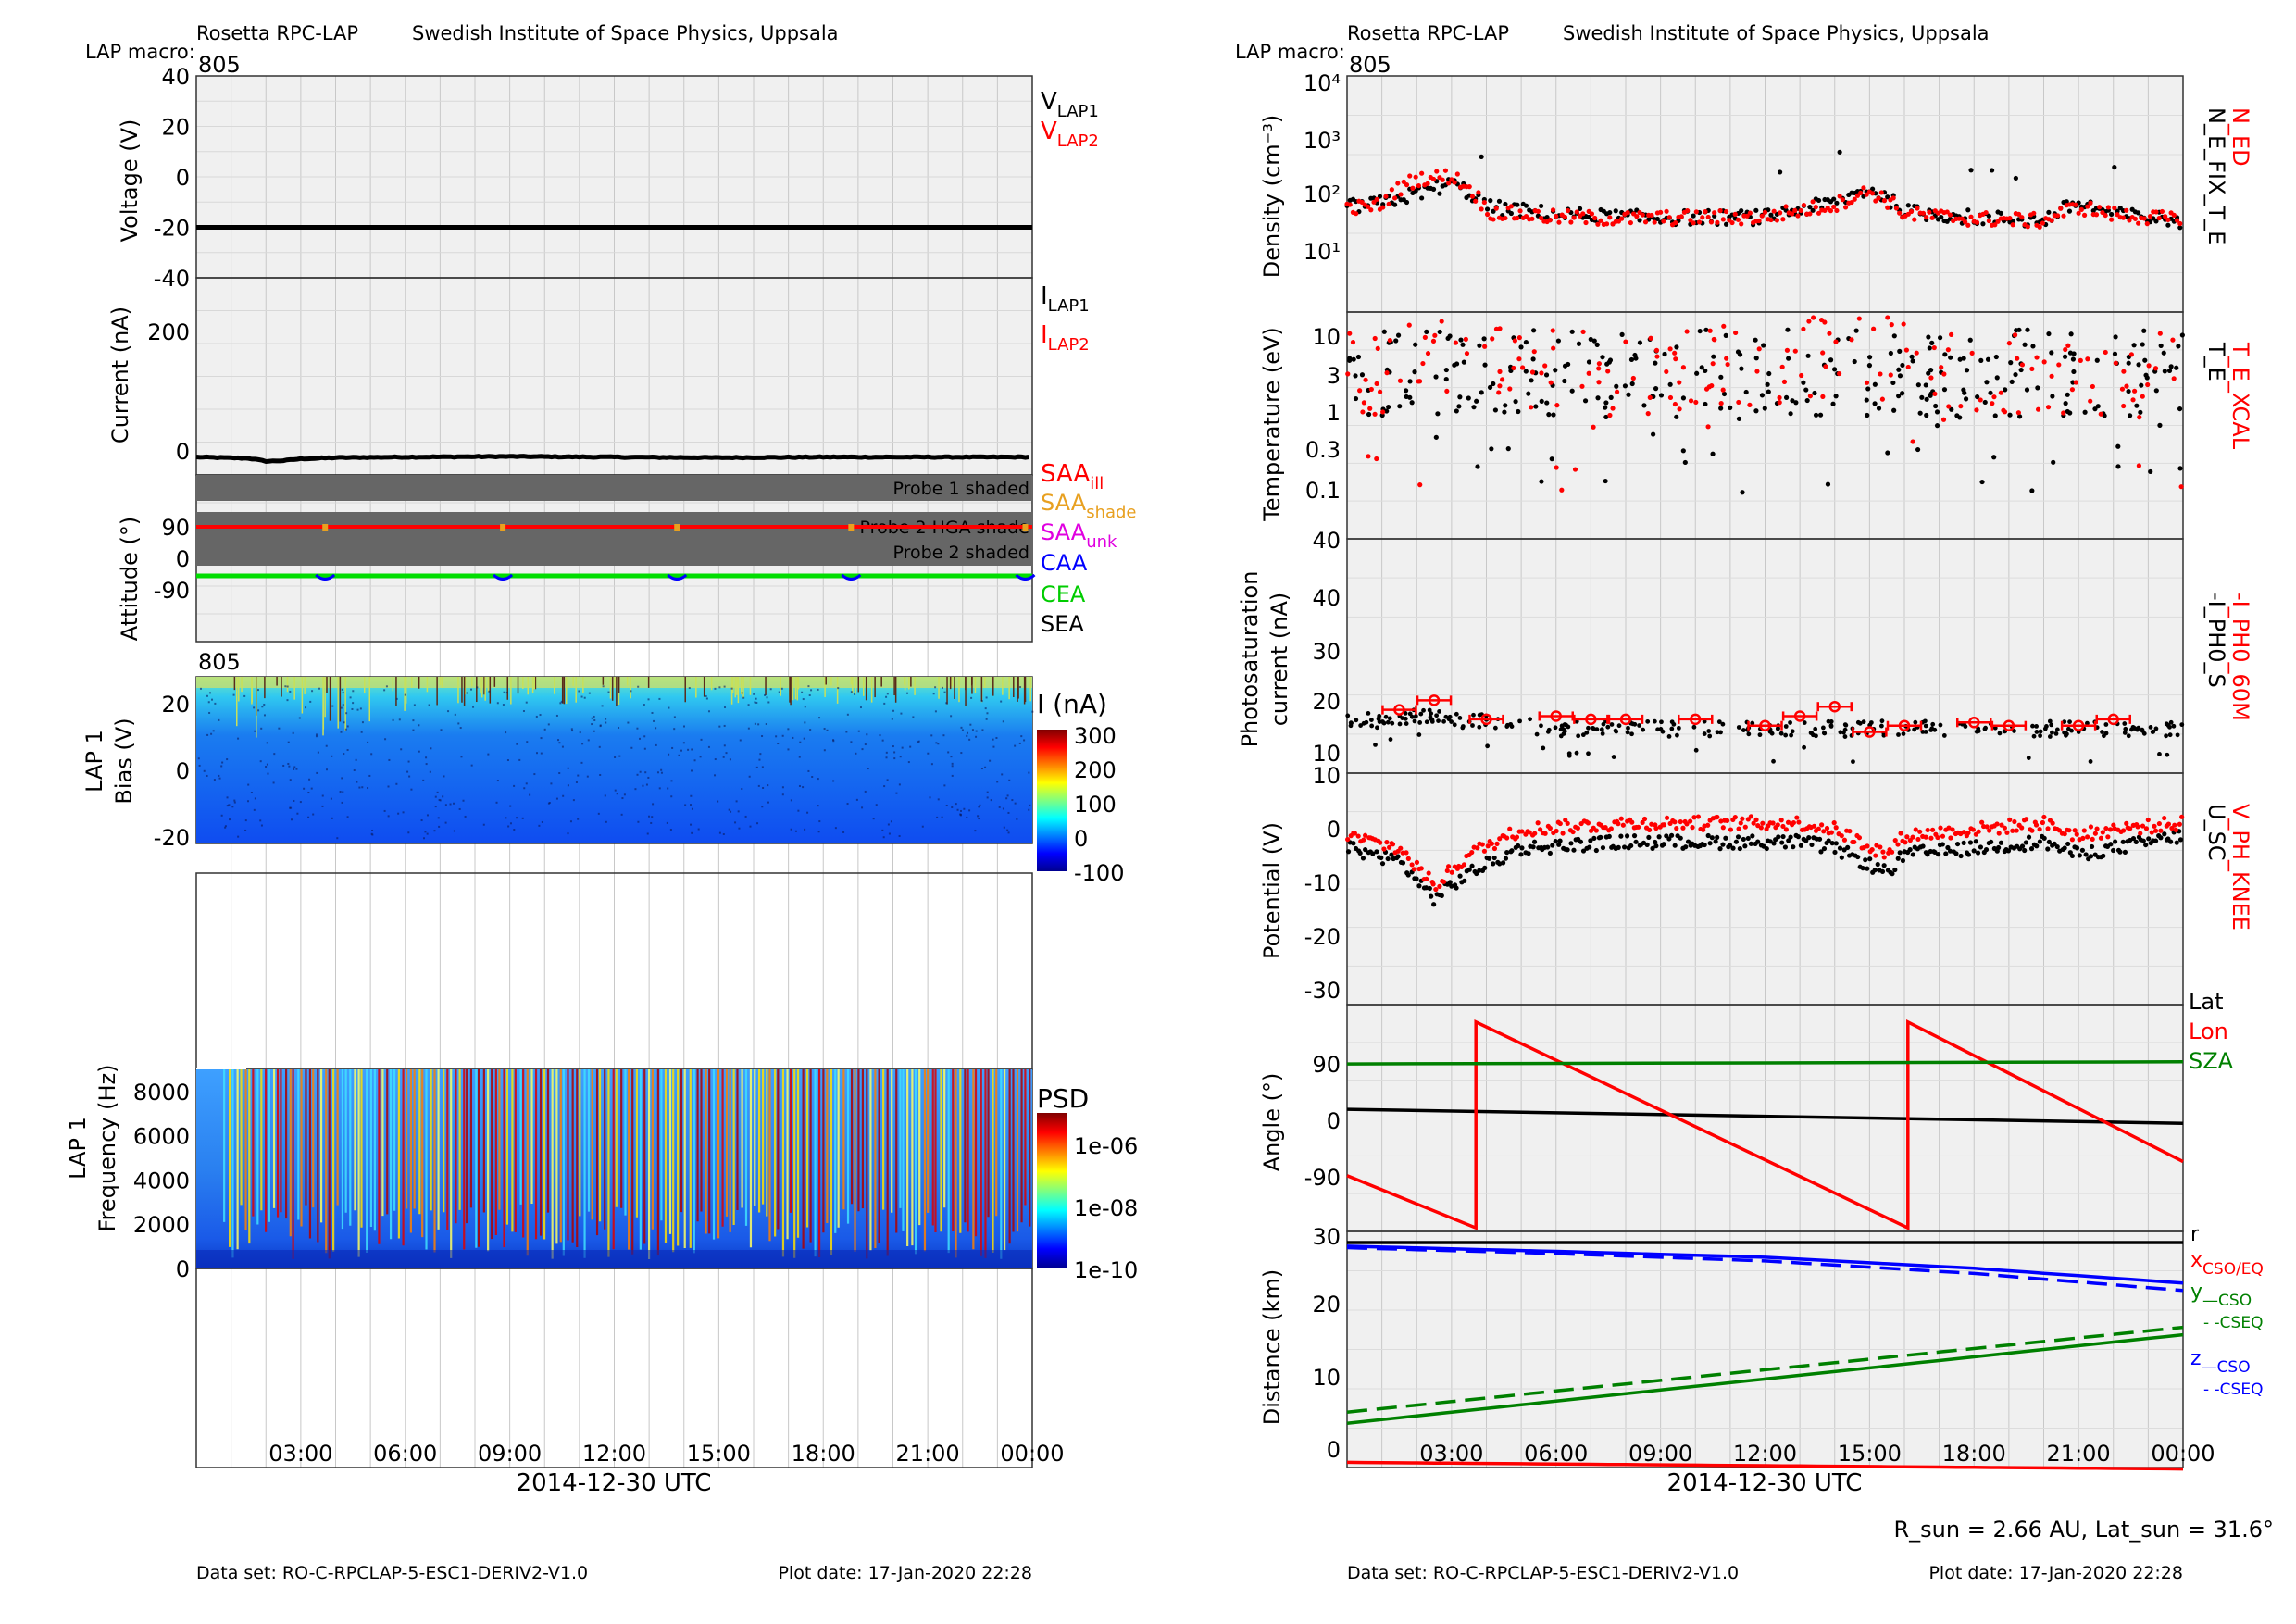  I want to click on temperature-points, so click(1765, 405).